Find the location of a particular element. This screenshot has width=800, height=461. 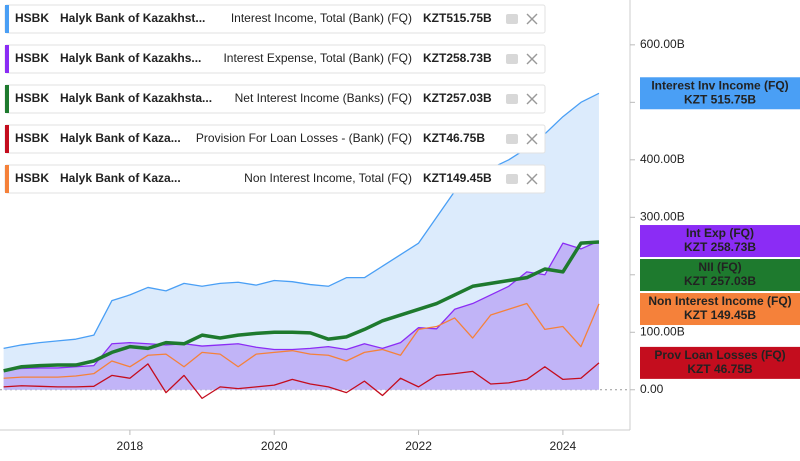

x-tick-label: 2020 is located at coordinates (274, 446).